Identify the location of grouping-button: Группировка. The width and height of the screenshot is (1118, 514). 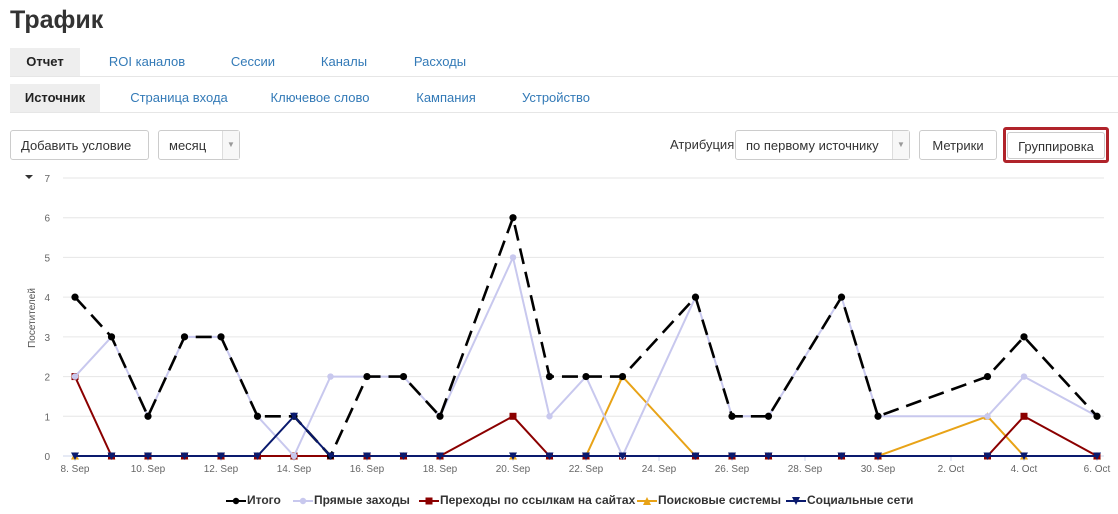
(1056, 145).